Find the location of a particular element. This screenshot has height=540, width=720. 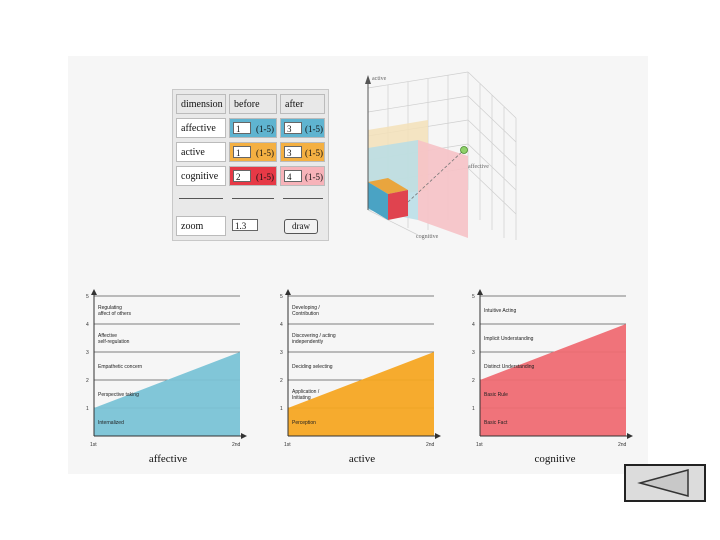

chart-affective-xlabel: affective is located at coordinates (168, 459).